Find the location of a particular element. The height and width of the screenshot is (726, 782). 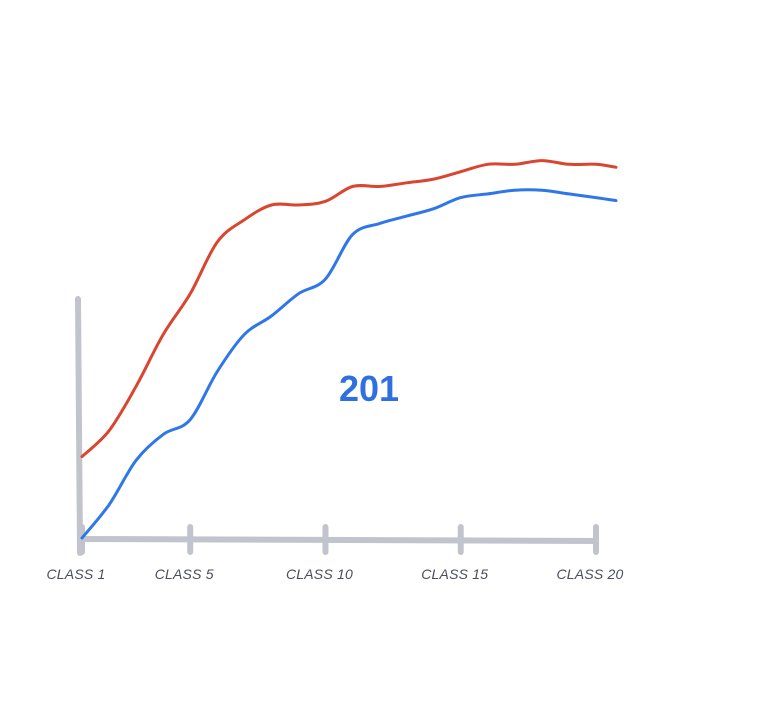

x-tick-label: CLASS 1 is located at coordinates (76, 574).